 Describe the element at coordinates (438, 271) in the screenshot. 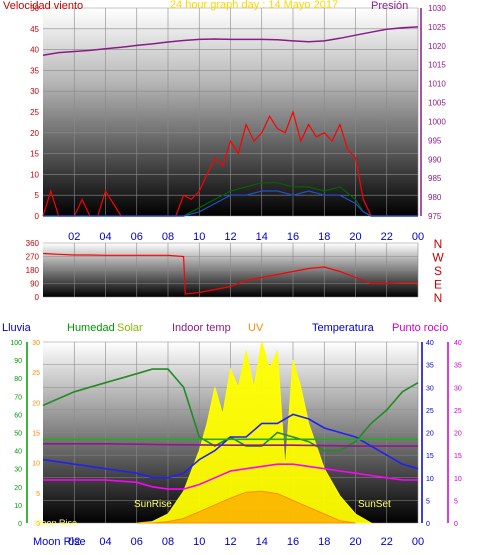

I see `compass-label-s: S` at that location.